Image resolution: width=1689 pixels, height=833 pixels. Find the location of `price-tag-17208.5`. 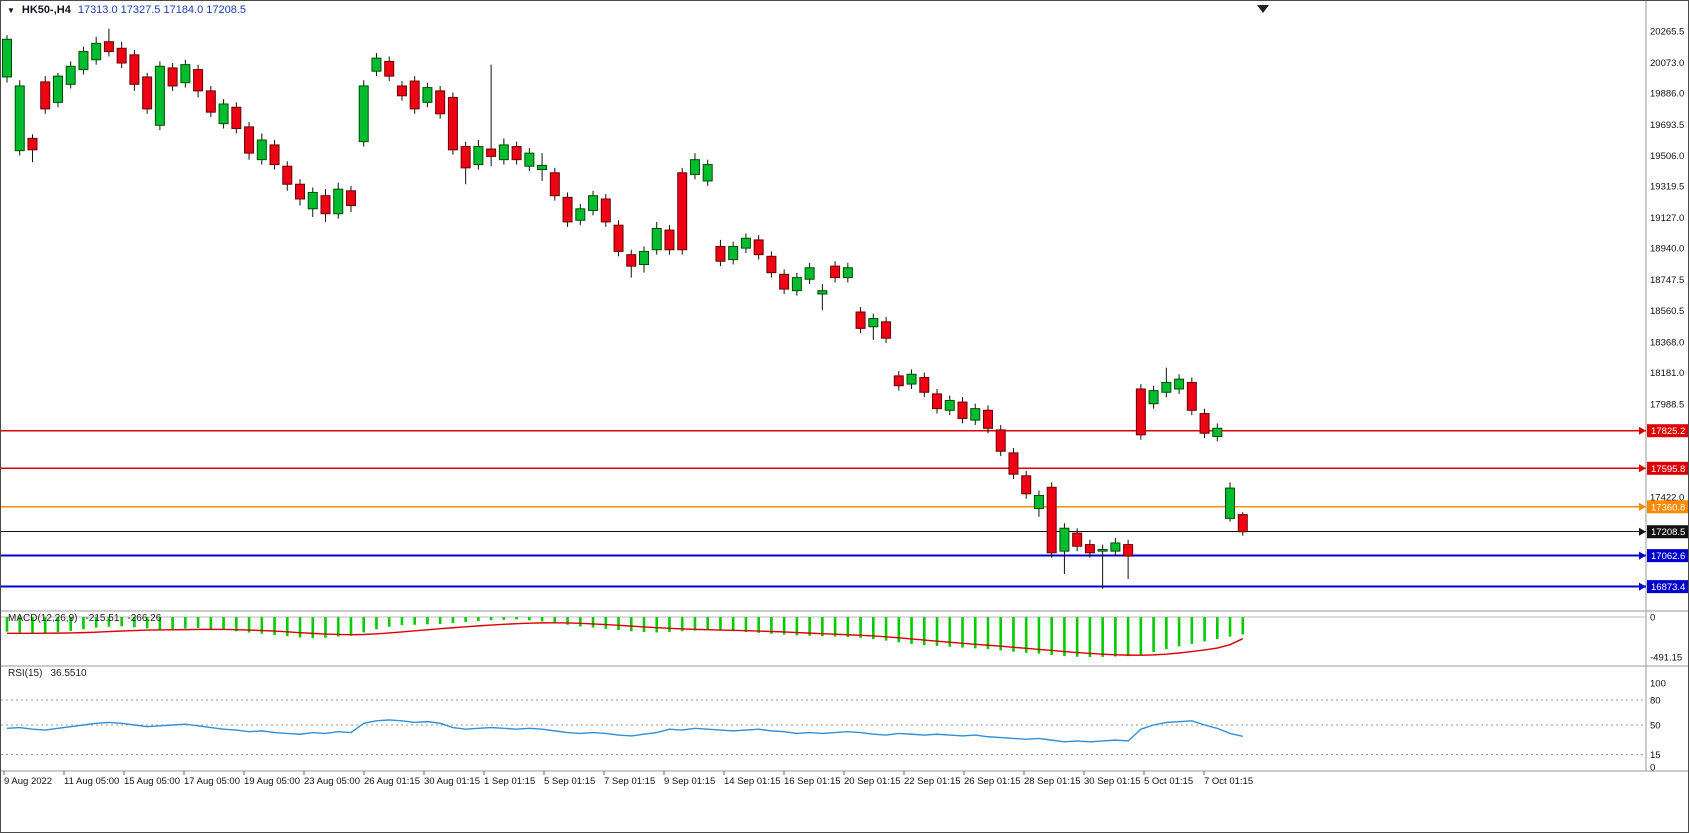

price-tag-17208.5 is located at coordinates (1667, 532).